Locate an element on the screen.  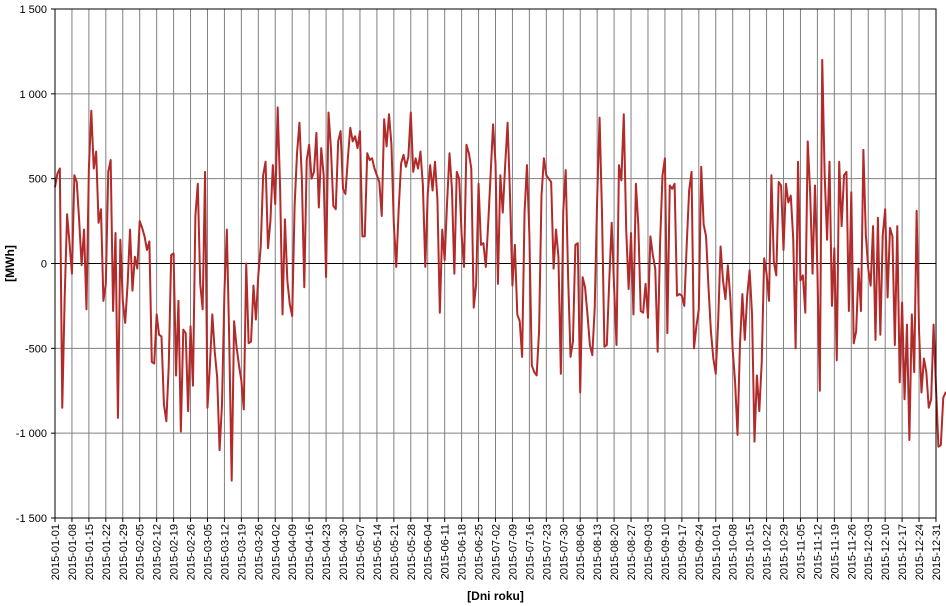
x-tick-label: 2015-12-03 is located at coordinates (869, 552).